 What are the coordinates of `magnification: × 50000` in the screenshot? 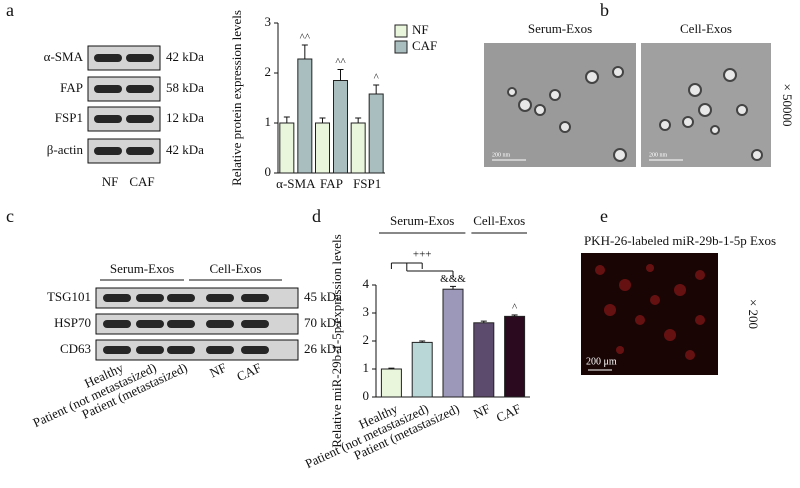 It's located at (787, 104).